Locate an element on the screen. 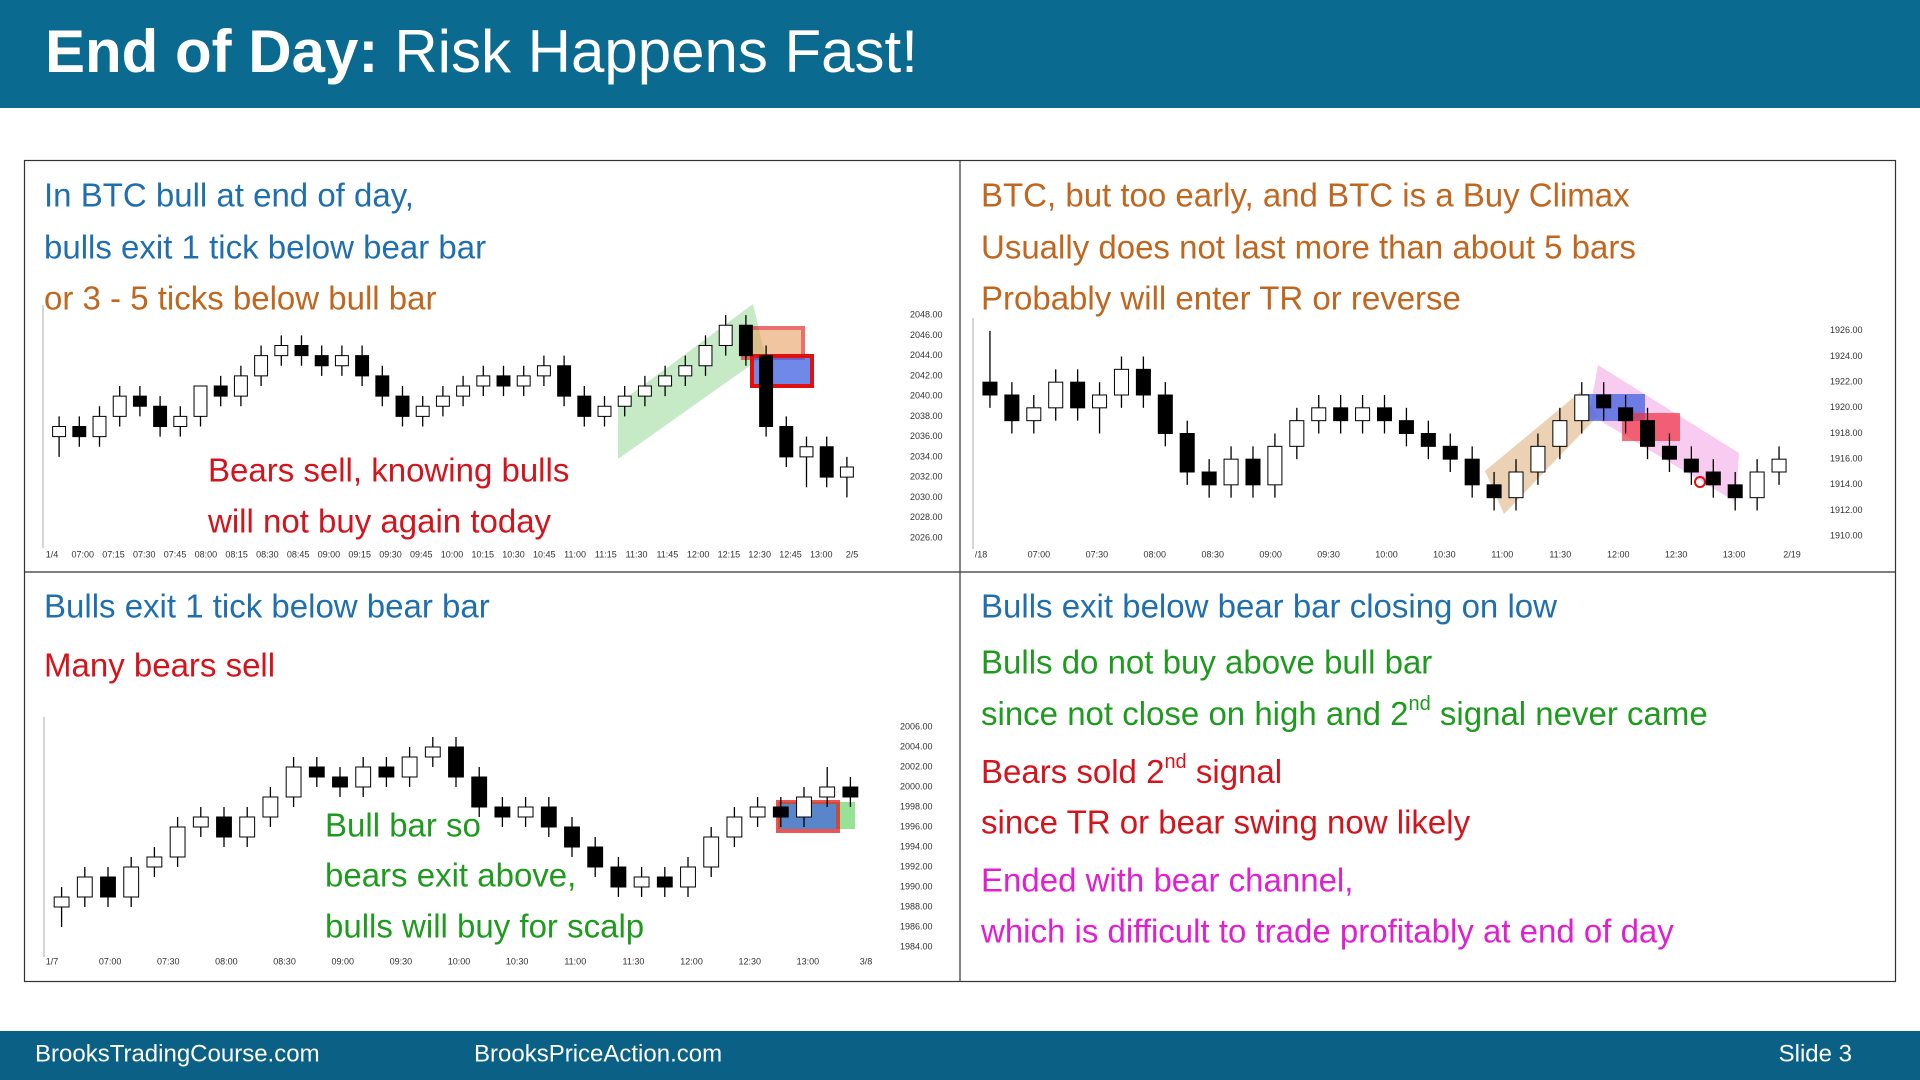 Image resolution: width=1920 pixels, height=1080 pixels. x-tick-label: 3/8 is located at coordinates (866, 961).